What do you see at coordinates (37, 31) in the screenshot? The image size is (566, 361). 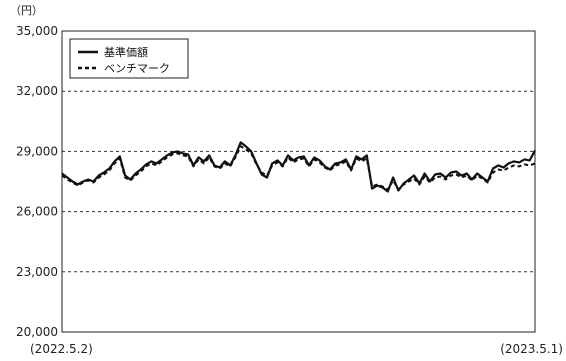 I see `y-tick-label: 35,000` at bounding box center [37, 31].